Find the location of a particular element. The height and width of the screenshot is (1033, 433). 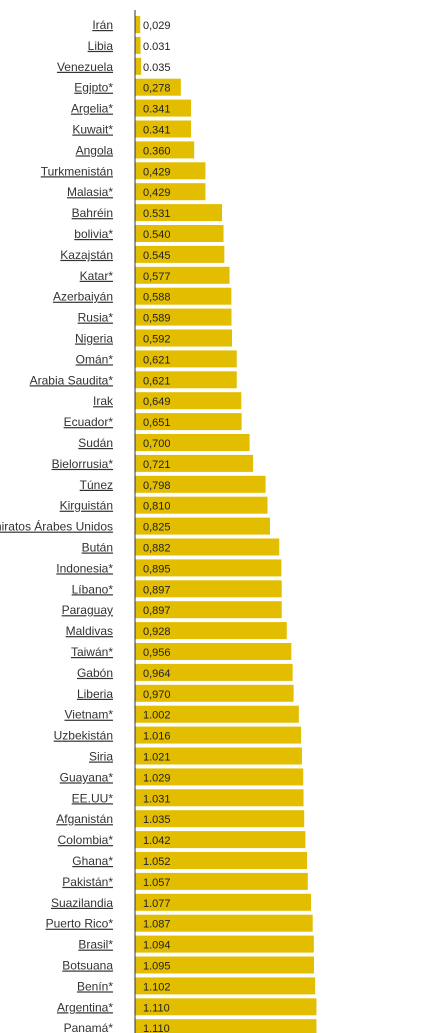

category-label-link: Argelia* is located at coordinates (92, 109).